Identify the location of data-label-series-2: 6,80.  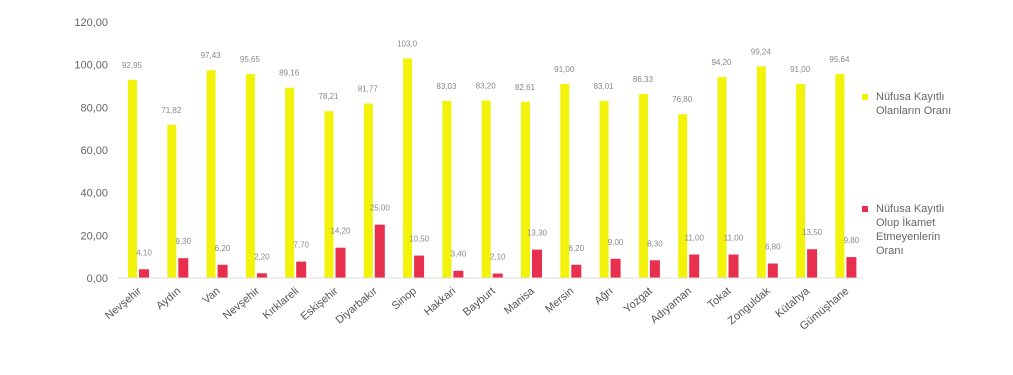
(773, 246).